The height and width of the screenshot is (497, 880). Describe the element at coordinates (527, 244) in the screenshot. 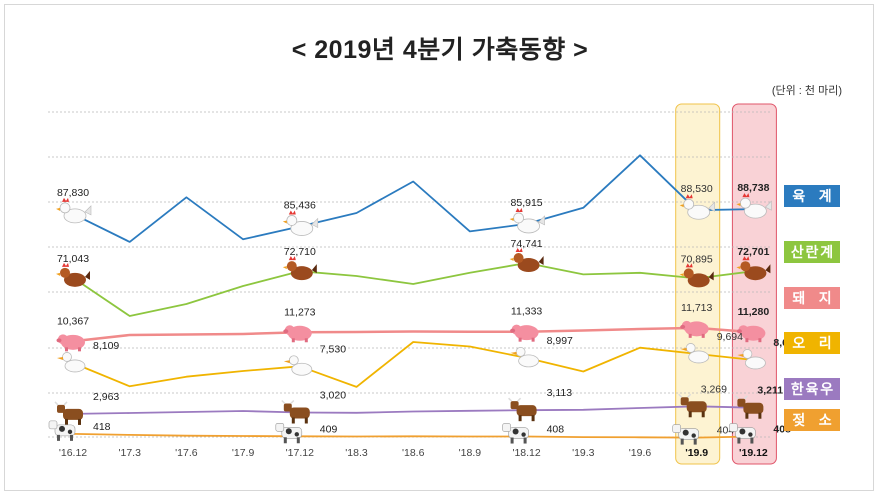

I see `data-label-layer: 74,741` at that location.